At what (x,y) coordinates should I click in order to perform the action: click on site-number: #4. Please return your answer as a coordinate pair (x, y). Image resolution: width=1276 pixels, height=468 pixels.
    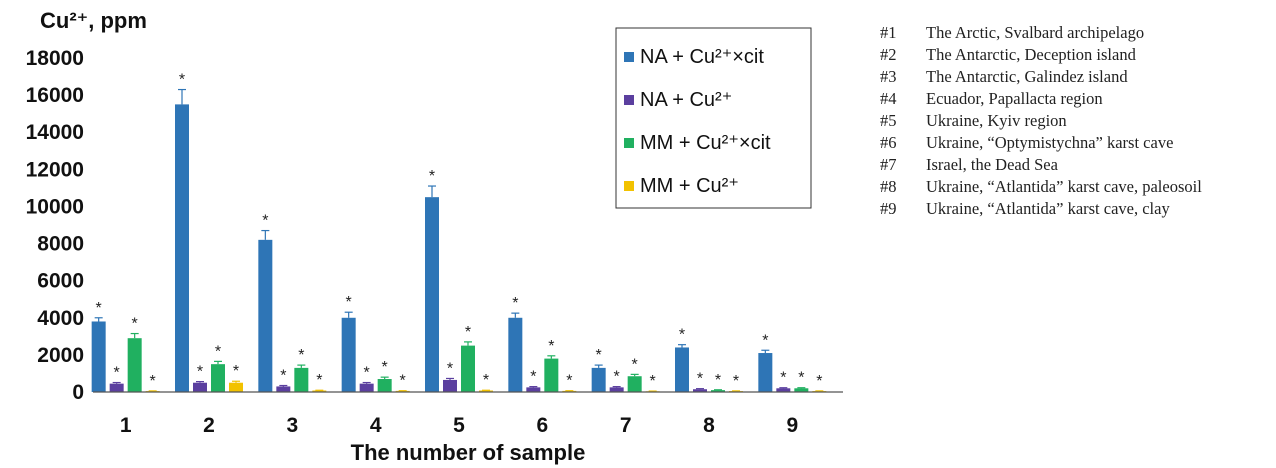
    Looking at the image, I should click on (888, 98).